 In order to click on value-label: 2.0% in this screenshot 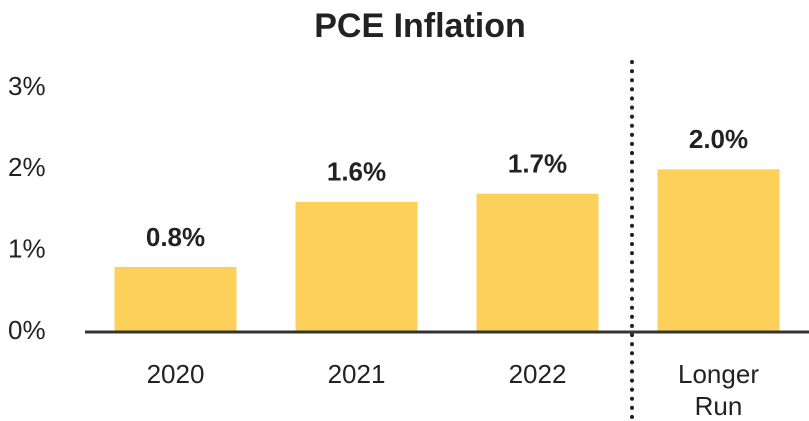, I will do `click(718, 139)`.